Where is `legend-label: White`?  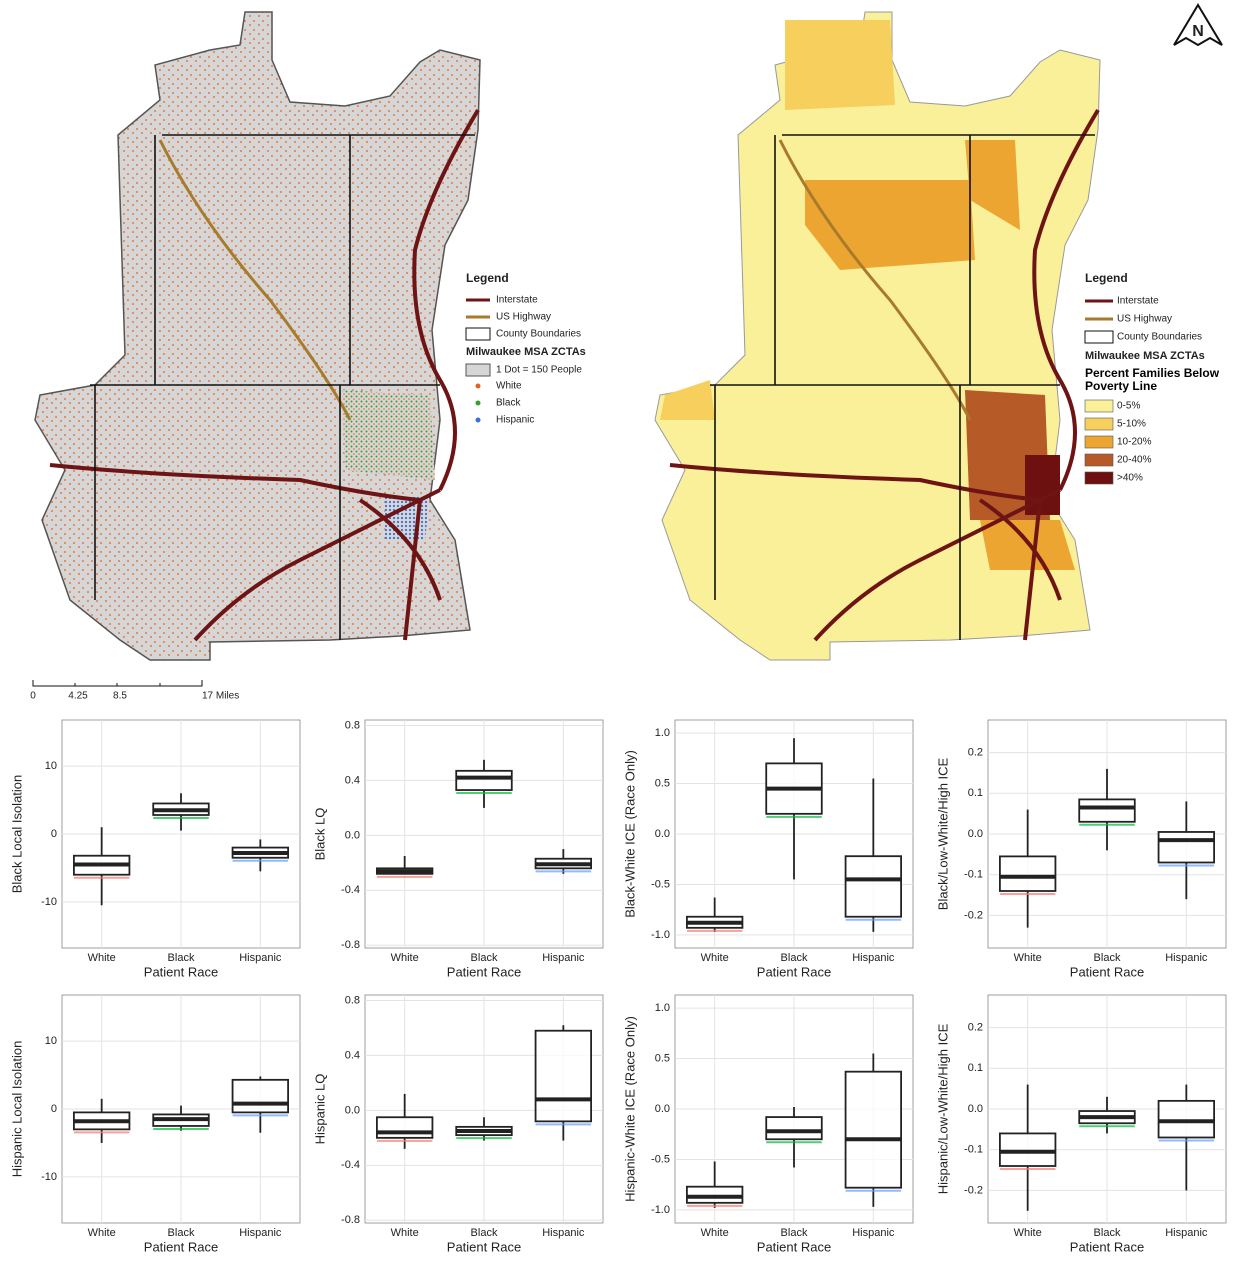
legend-label: White is located at coordinates (509, 386).